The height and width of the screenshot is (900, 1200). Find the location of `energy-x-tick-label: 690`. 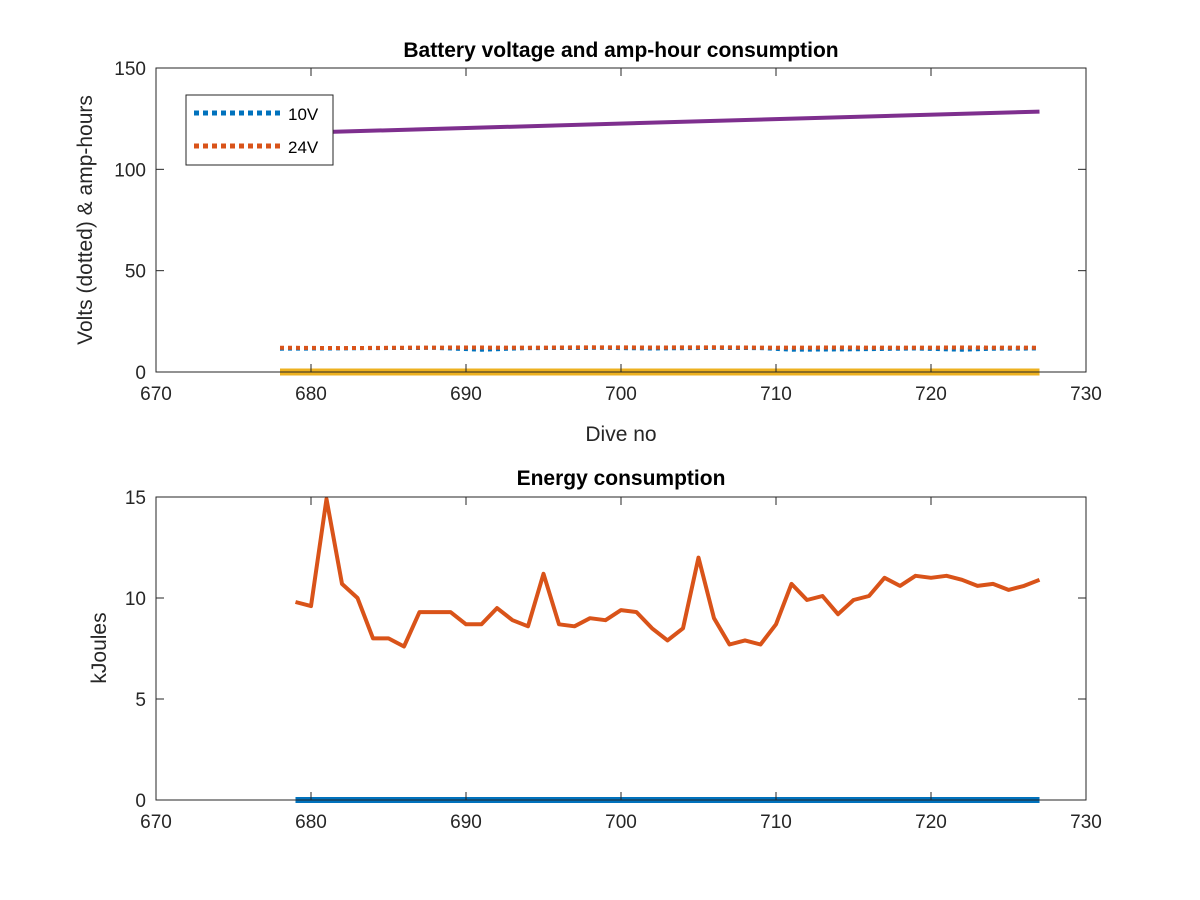

energy-x-tick-label: 690 is located at coordinates (466, 822).